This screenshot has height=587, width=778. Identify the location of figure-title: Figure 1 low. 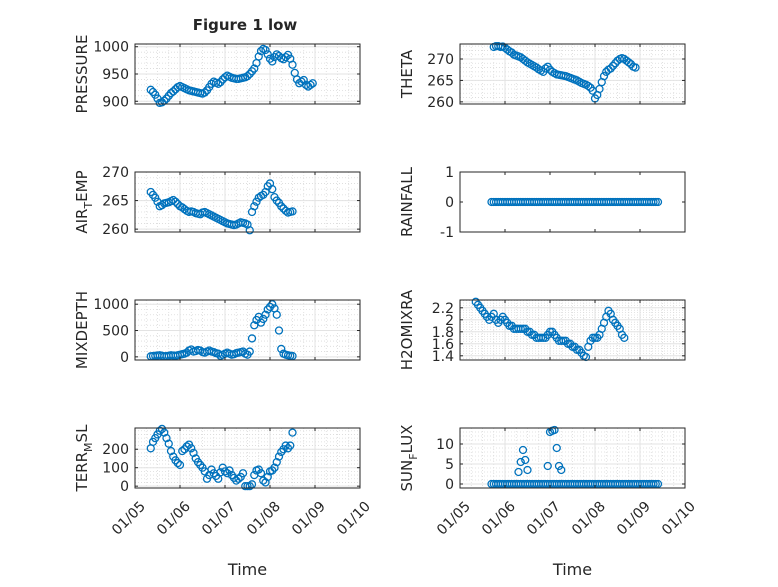
(245, 25).